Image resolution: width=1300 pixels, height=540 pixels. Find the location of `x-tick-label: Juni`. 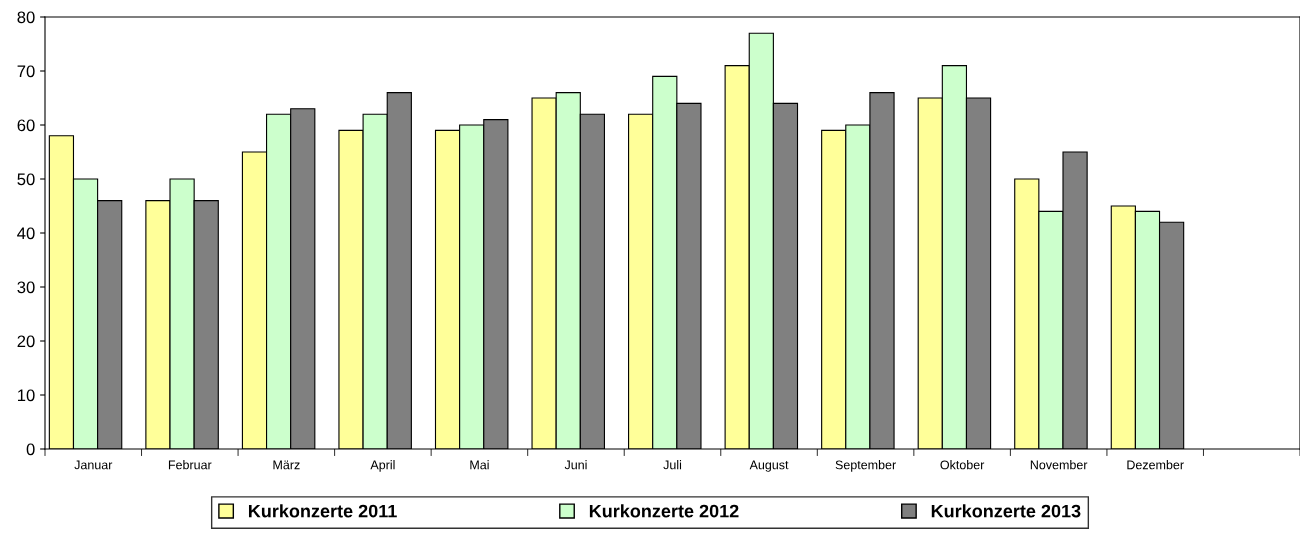

x-tick-label: Juni is located at coordinates (575, 465).